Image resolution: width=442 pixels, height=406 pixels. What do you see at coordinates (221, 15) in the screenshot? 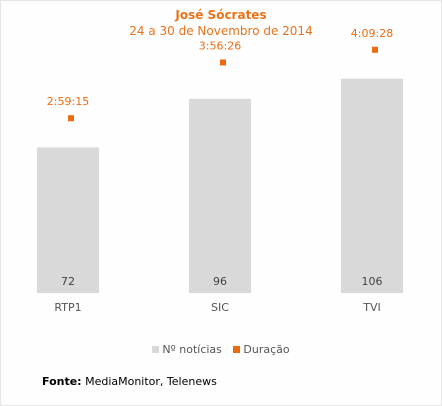
I see `chart-title: José Sócrates` at bounding box center [221, 15].